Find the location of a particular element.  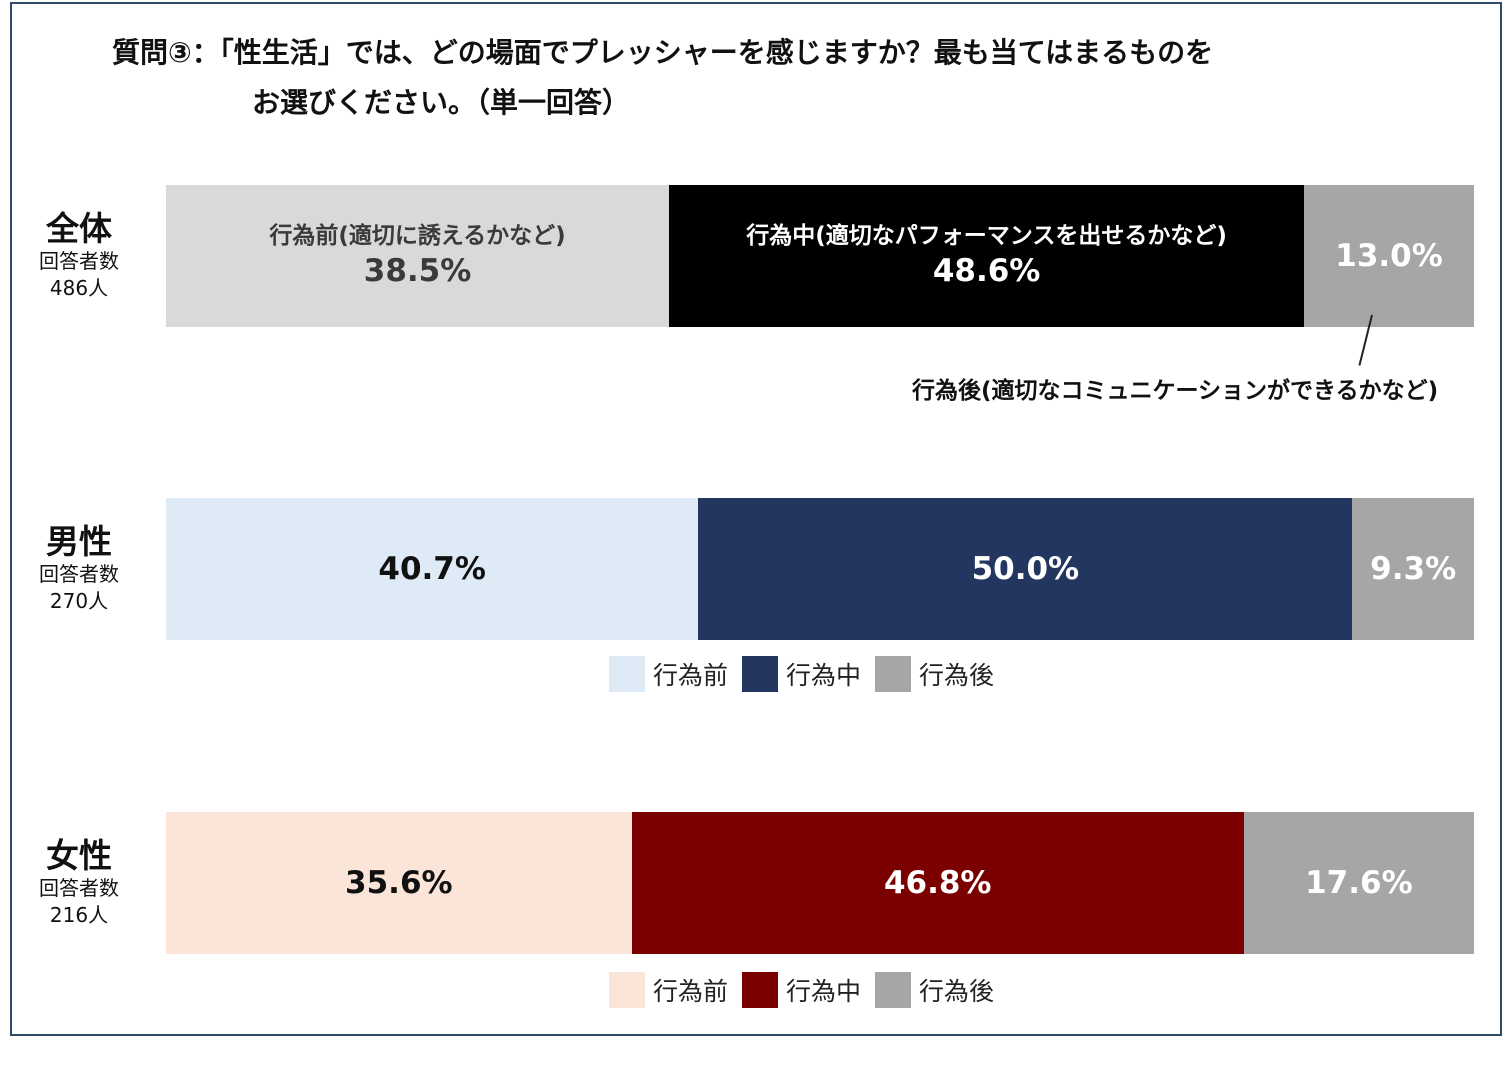

bar-segment-after: 13.0% is located at coordinates (1389, 256).